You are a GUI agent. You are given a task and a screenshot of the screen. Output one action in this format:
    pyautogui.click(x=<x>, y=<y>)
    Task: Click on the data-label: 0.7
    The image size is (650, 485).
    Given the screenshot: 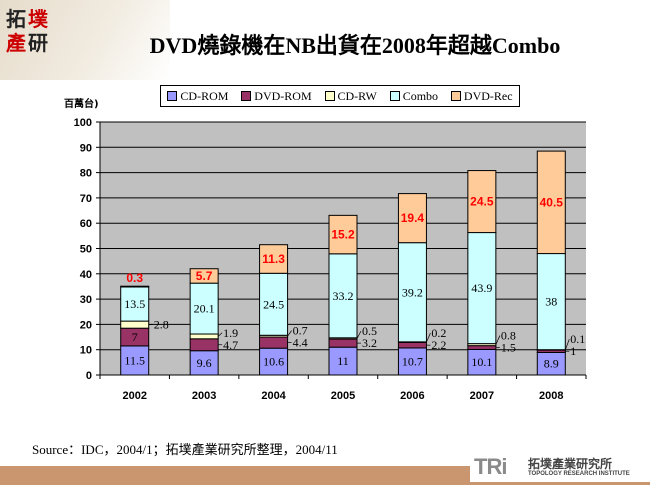 What is the action you would take?
    pyautogui.click(x=300, y=331)
    